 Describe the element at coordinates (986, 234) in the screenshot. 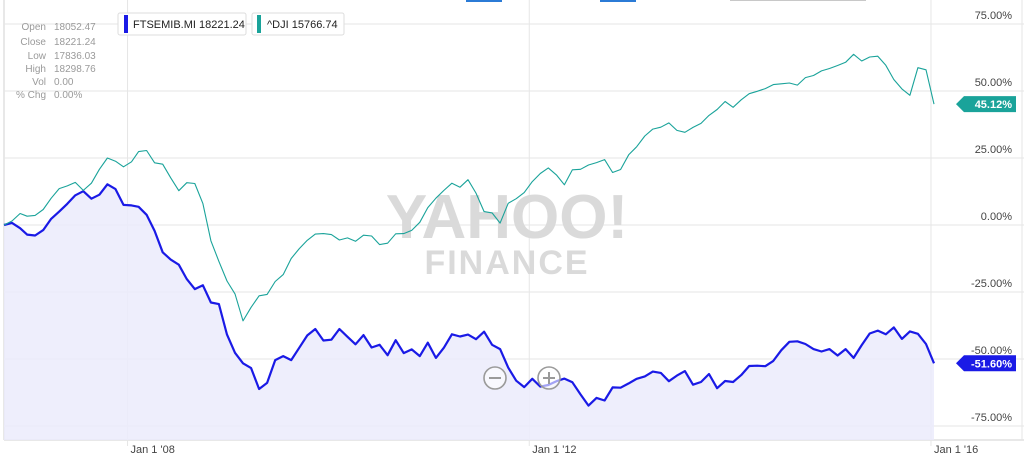

I see `end-badges: -51.60% 45.12%` at that location.